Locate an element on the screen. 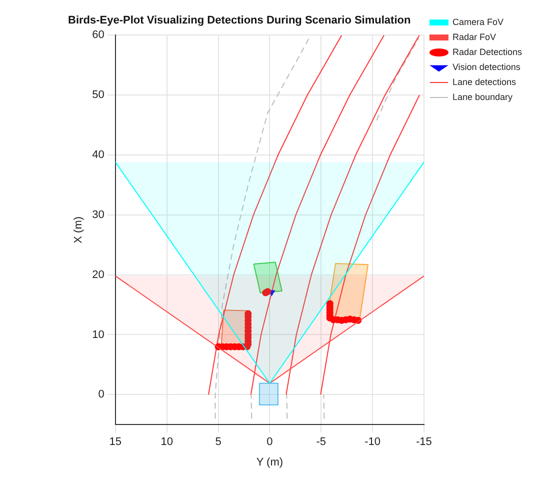 This screenshot has height=485, width=544. x-tick-label: 10 is located at coordinates (166, 442).